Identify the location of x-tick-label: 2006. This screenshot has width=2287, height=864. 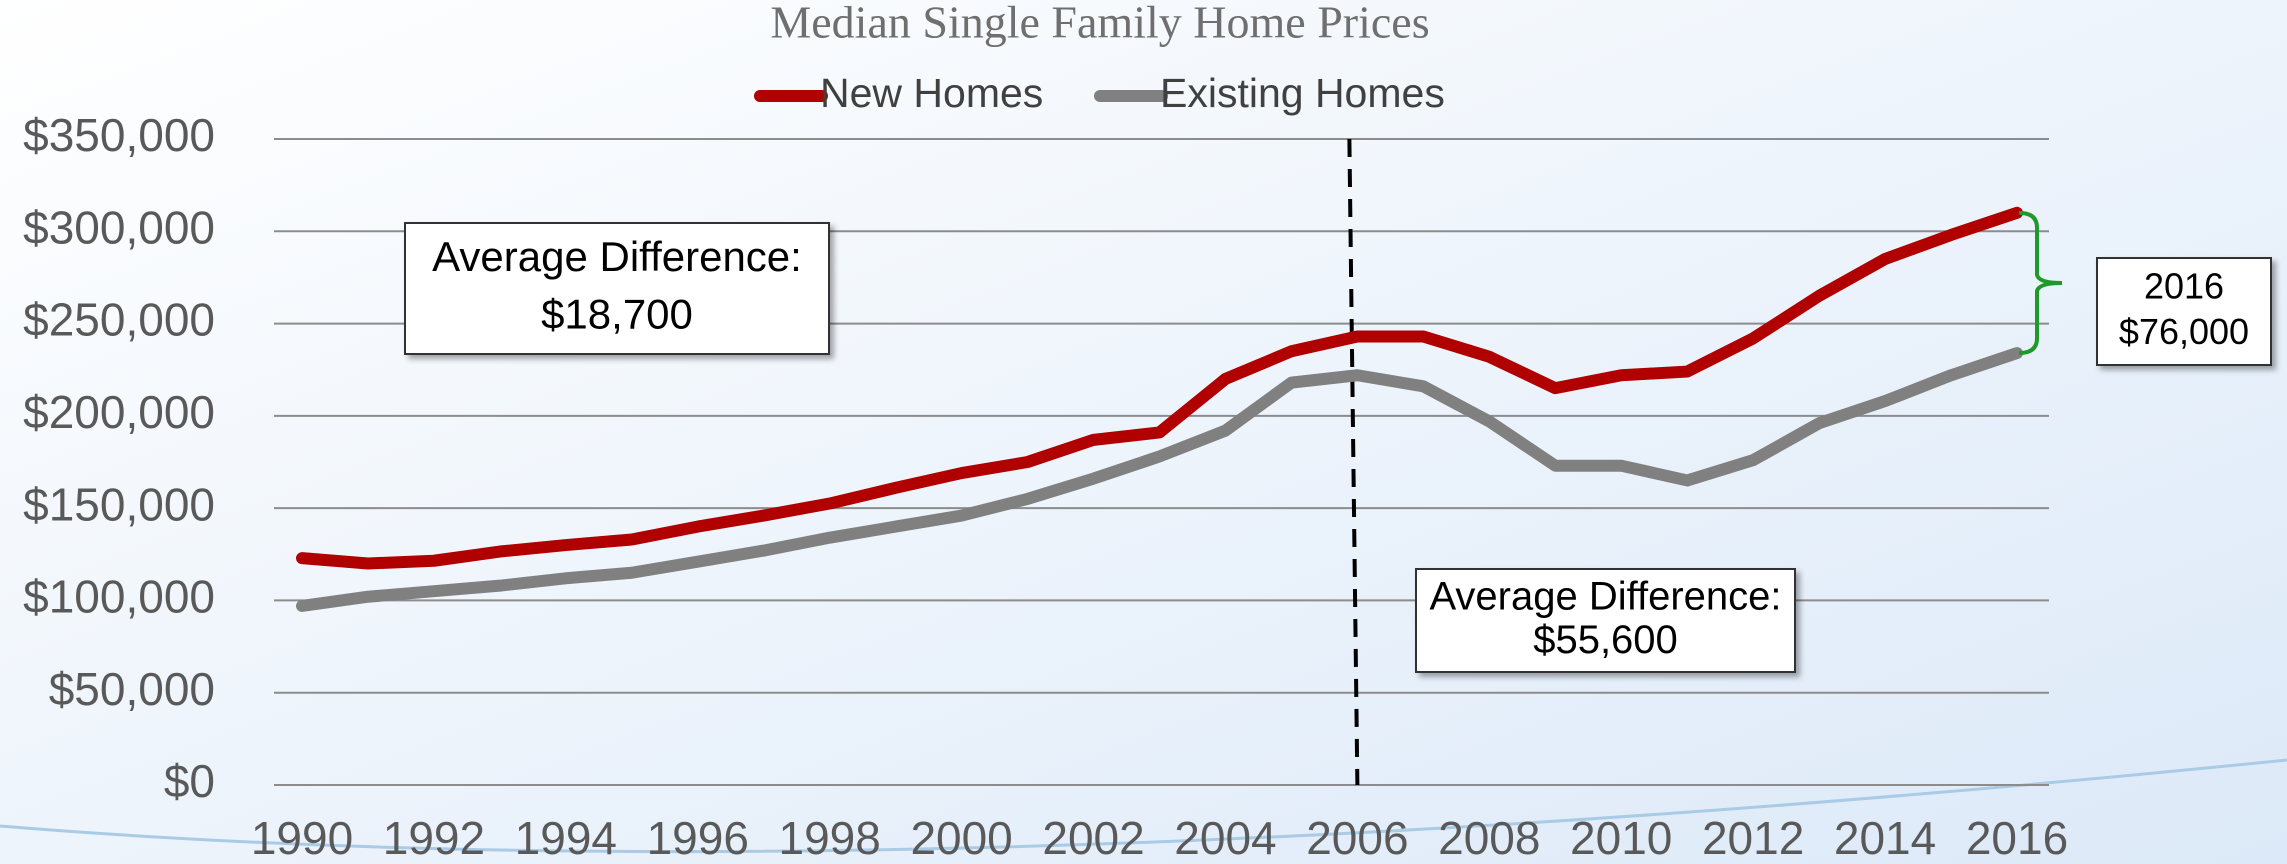
(1357, 838).